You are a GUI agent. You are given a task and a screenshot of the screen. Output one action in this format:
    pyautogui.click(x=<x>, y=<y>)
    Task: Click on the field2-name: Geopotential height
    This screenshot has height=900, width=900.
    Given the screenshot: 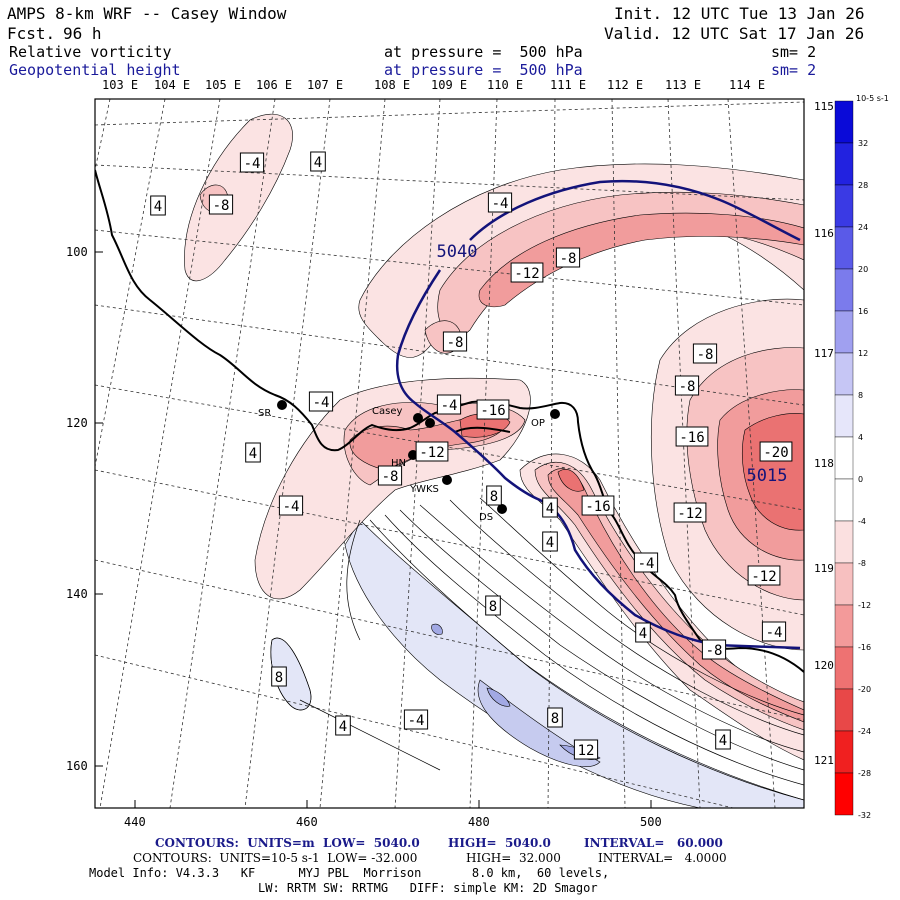 What is the action you would take?
    pyautogui.click(x=95, y=70)
    